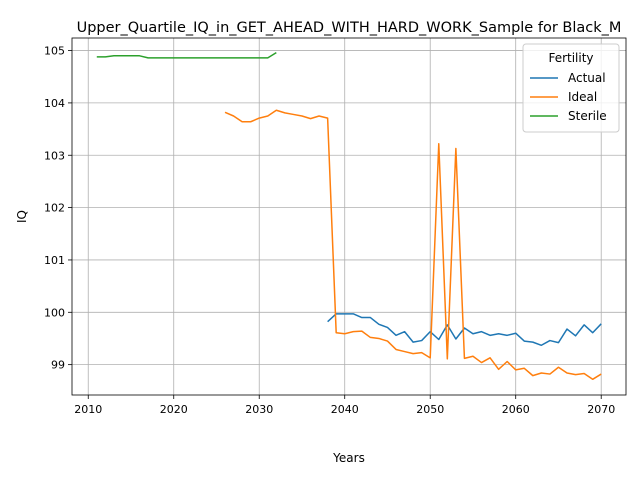 Image resolution: width=640 pixels, height=484 pixels. I want to click on y-tick-label: 103, so click(54, 155).